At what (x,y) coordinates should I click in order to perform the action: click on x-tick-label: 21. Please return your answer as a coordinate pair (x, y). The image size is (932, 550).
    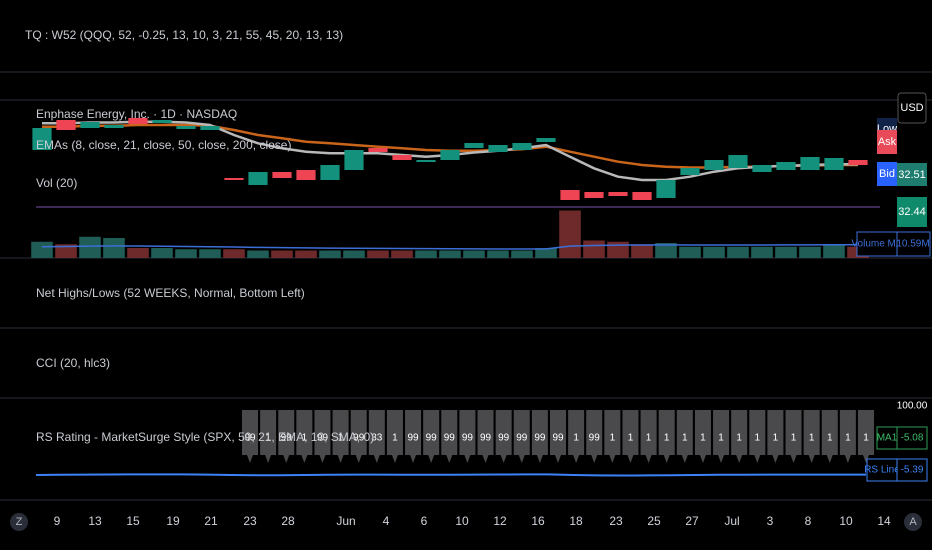
    Looking at the image, I should click on (211, 521).